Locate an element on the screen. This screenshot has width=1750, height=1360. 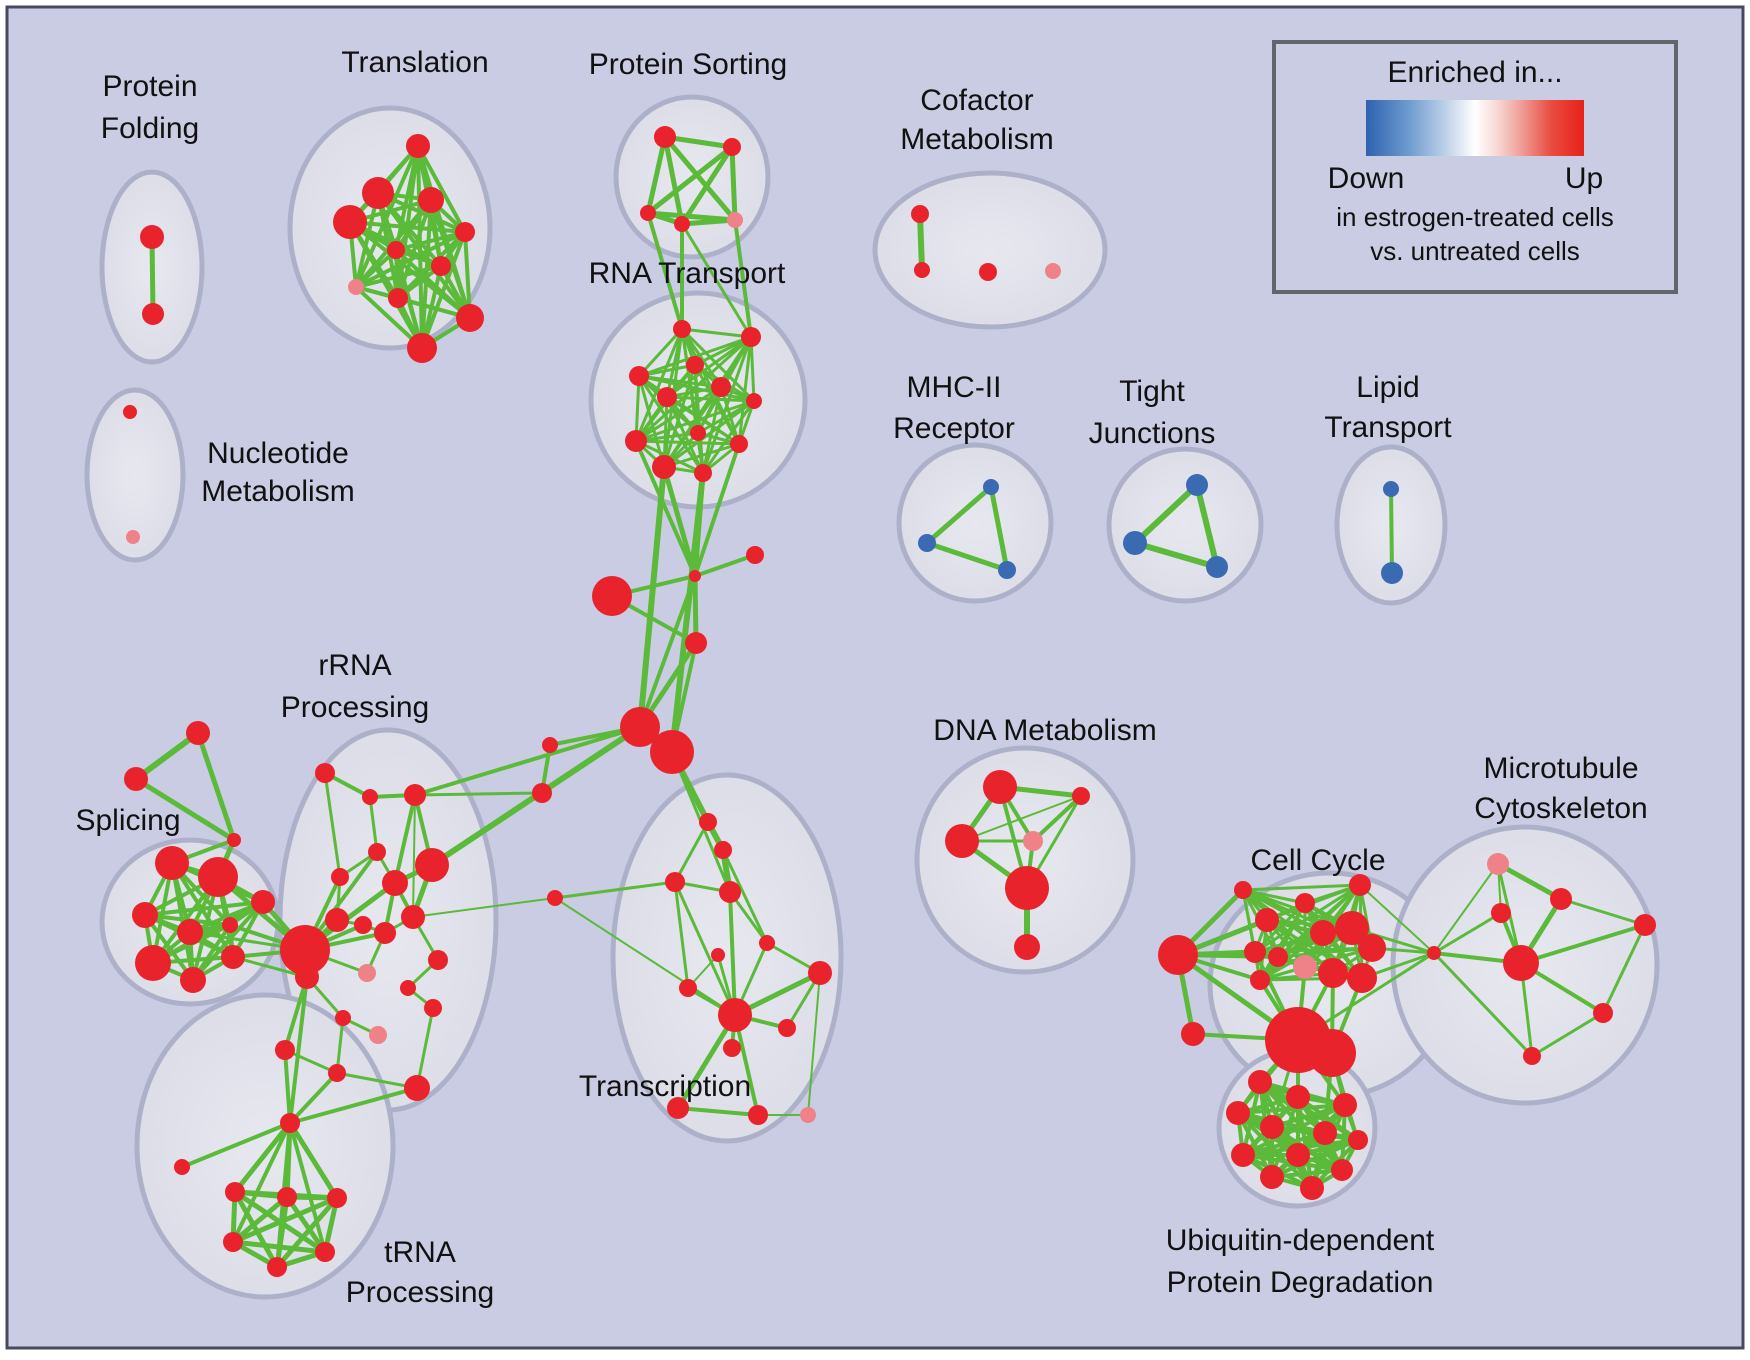
node-tn2 is located at coordinates (337, 1198).